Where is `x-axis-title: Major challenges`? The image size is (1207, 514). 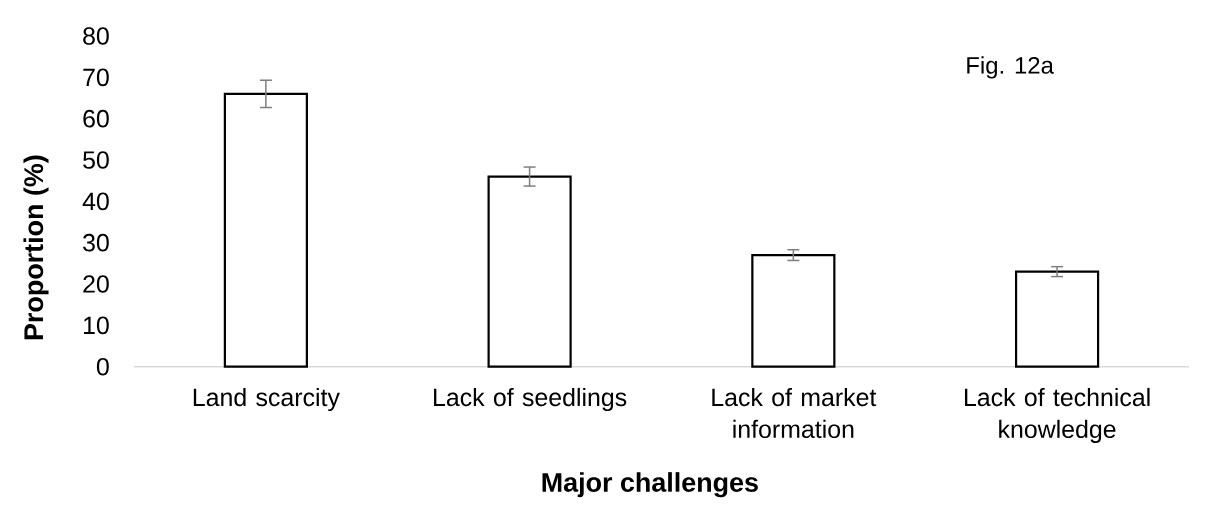 x-axis-title: Major challenges is located at coordinates (650, 485).